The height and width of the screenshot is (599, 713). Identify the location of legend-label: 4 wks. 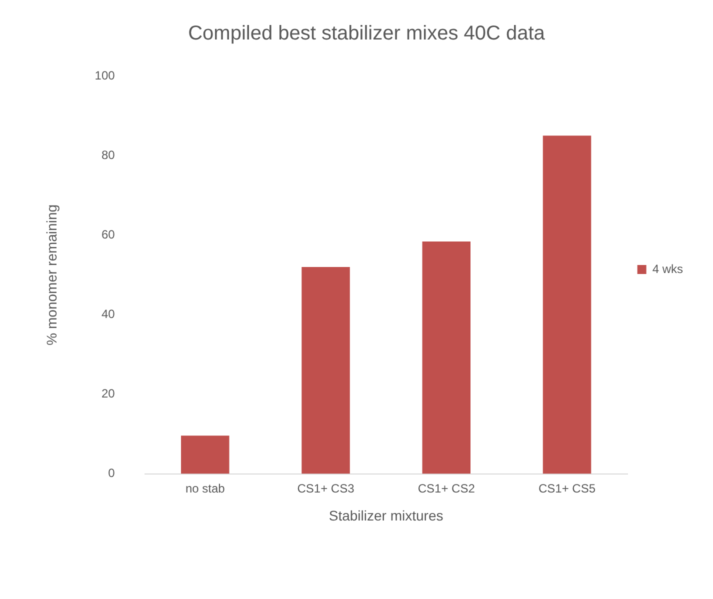
(668, 269).